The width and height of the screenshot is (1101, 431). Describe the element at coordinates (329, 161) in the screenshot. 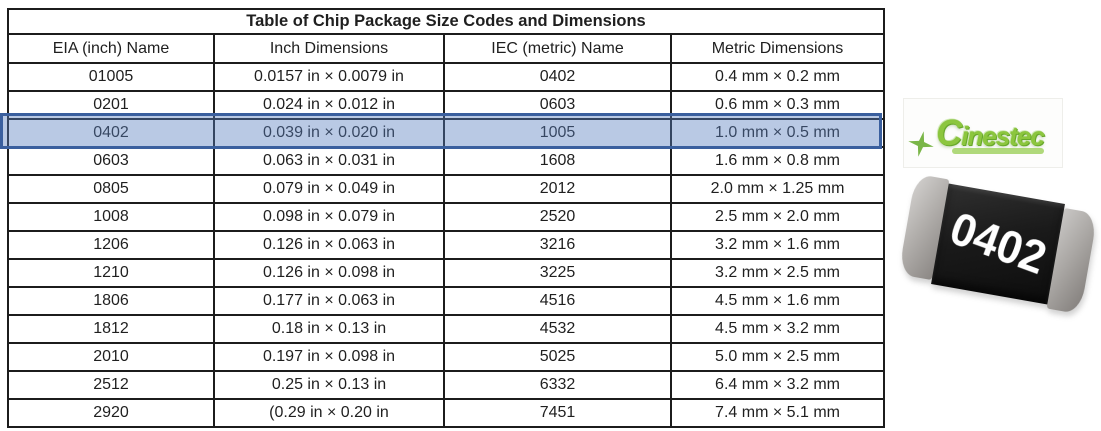

I see `cell-inch: 0.063 in × 0.031 in` at that location.